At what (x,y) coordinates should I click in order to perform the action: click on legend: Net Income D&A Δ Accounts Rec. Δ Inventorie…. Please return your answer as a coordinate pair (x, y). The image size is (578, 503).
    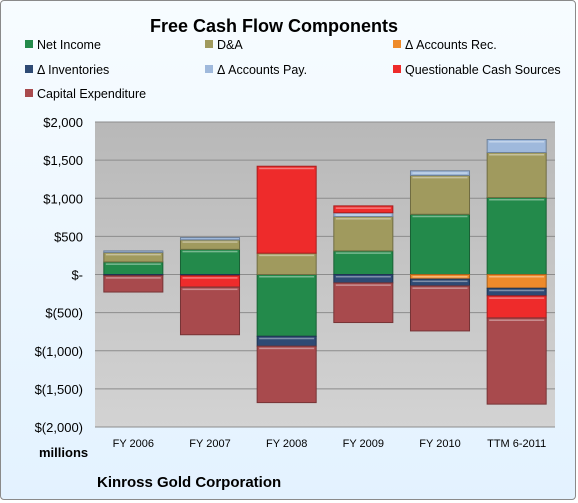
    Looking at the image, I should click on (293, 69).